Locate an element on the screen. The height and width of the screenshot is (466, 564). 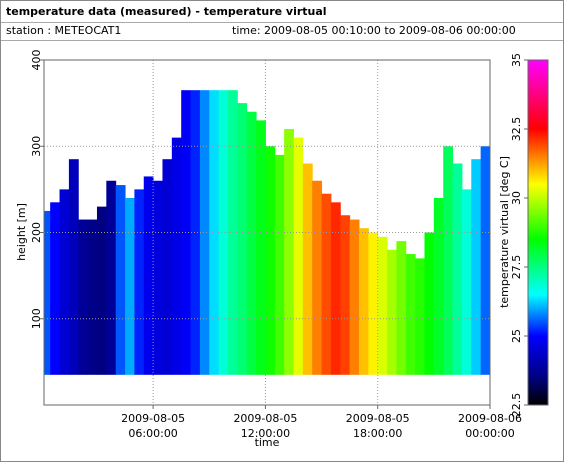
colorbar-label: temperature virtual [deg C] is located at coordinates (504, 232).